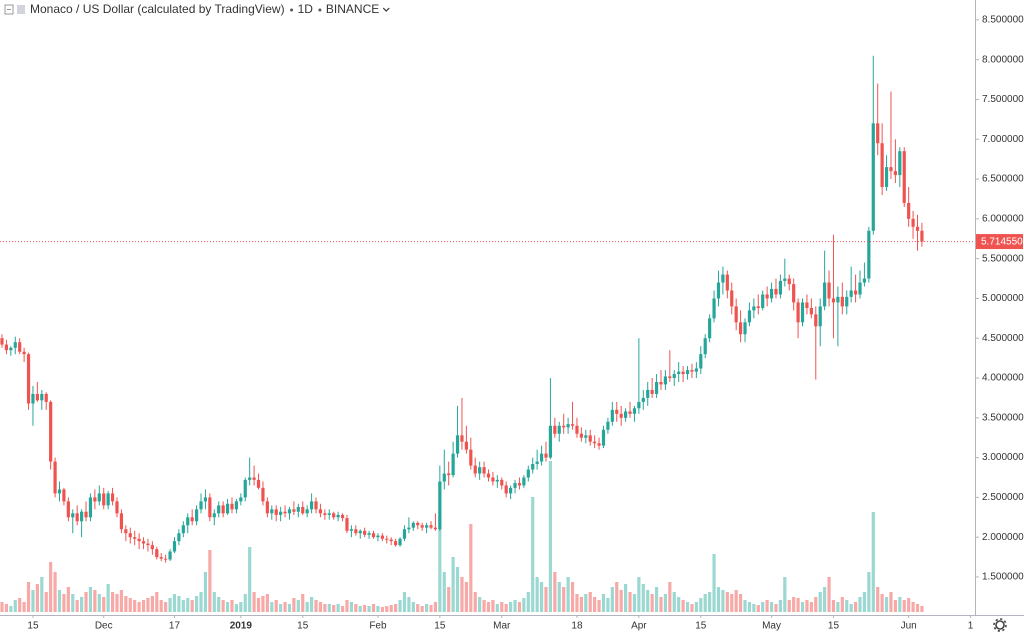 Image resolution: width=1024 pixels, height=633 pixels. Describe the element at coordinates (1003, 338) in the screenshot. I see `y-tick-label: 4.500000` at that location.